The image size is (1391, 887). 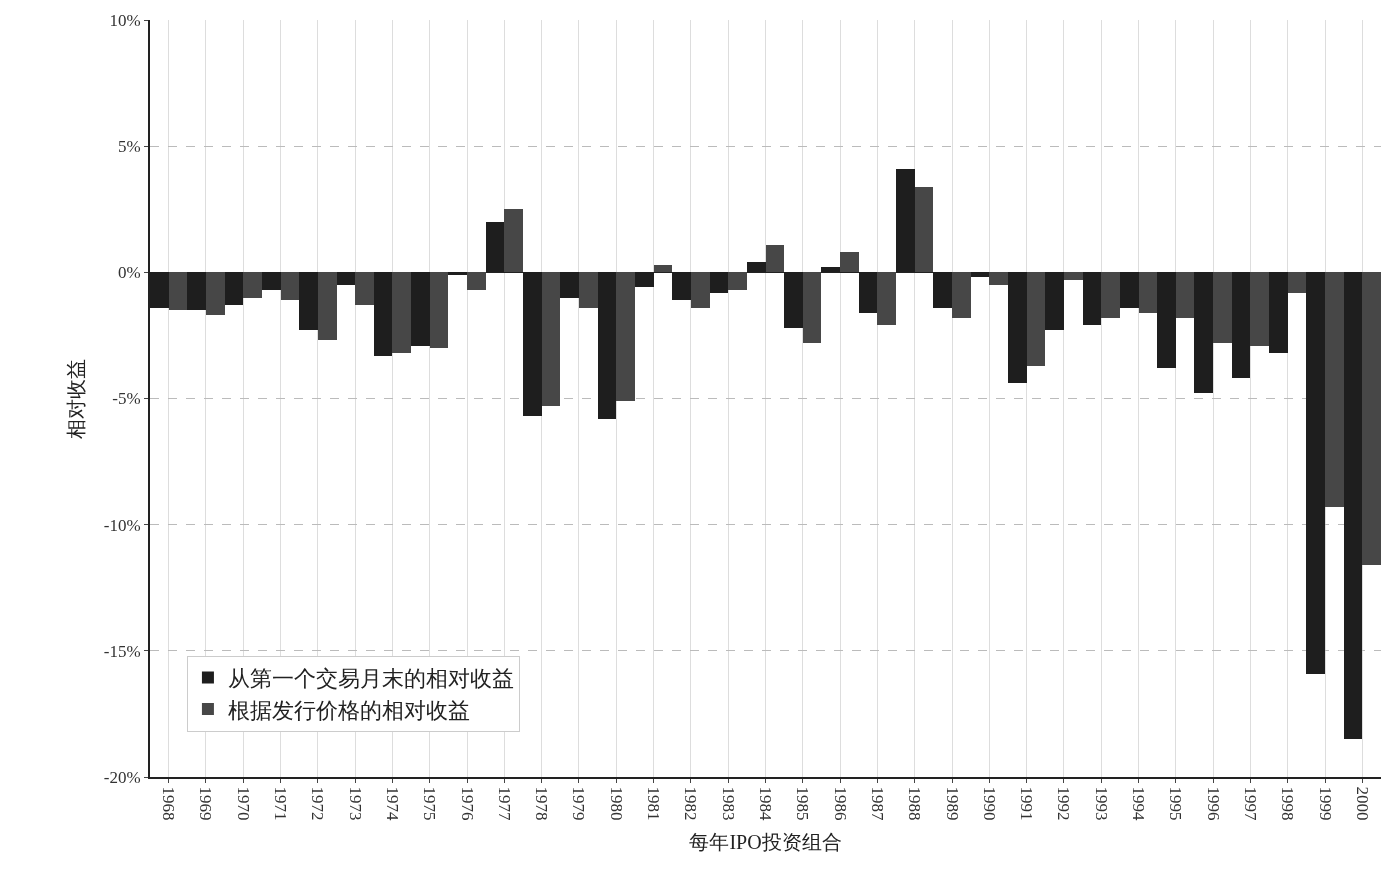 I want to click on y-tick-label: 0%, so click(x=129, y=273).